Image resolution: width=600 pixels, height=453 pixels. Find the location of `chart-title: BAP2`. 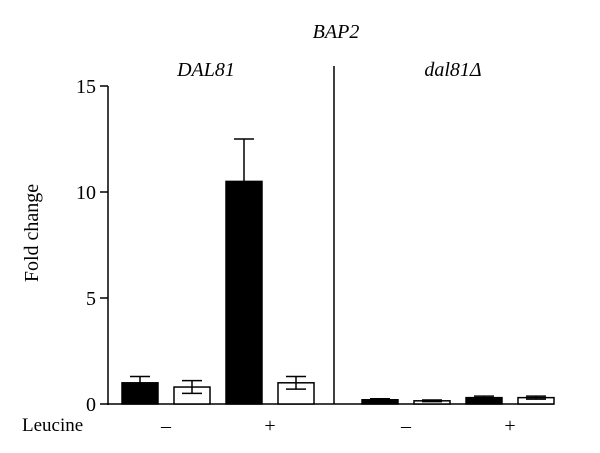

chart-title: BAP2 is located at coordinates (336, 32).